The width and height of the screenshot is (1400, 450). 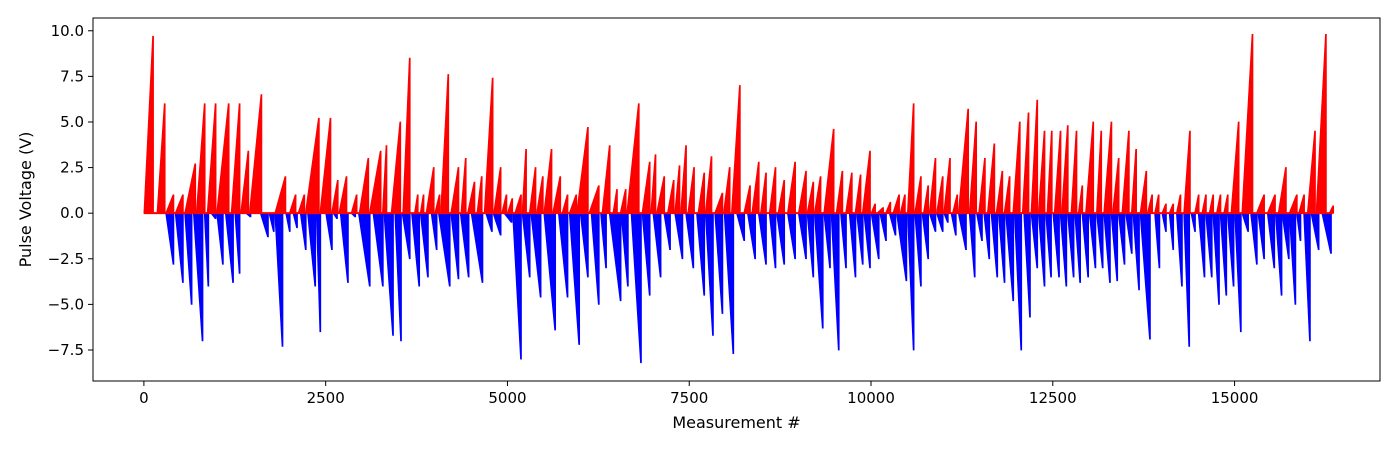 I want to click on y-axis-ticks: −7.5 −5.0 −2.5 0.0 2.5 5.0 7.5 10.0, so click(x=70, y=190).